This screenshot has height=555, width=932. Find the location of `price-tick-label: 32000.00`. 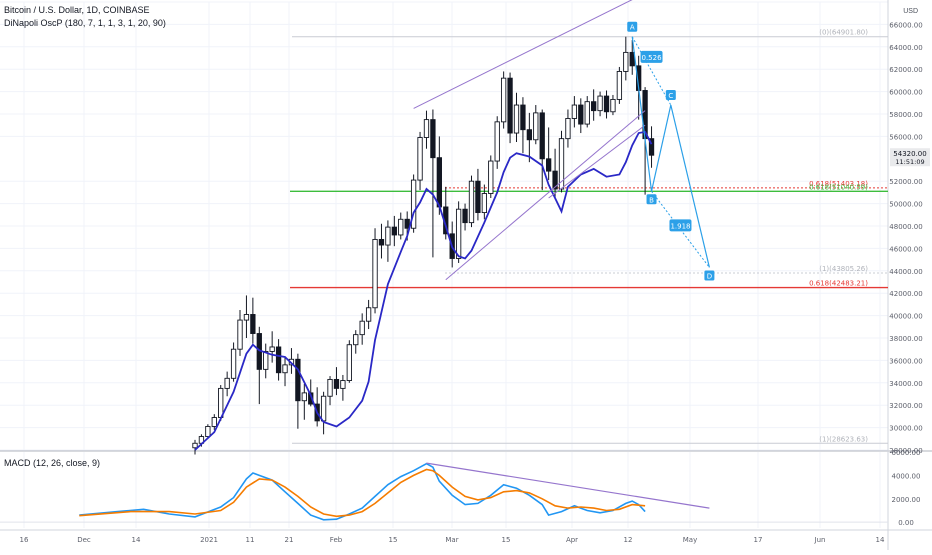

price-tick-label: 32000.00 is located at coordinates (905, 406).